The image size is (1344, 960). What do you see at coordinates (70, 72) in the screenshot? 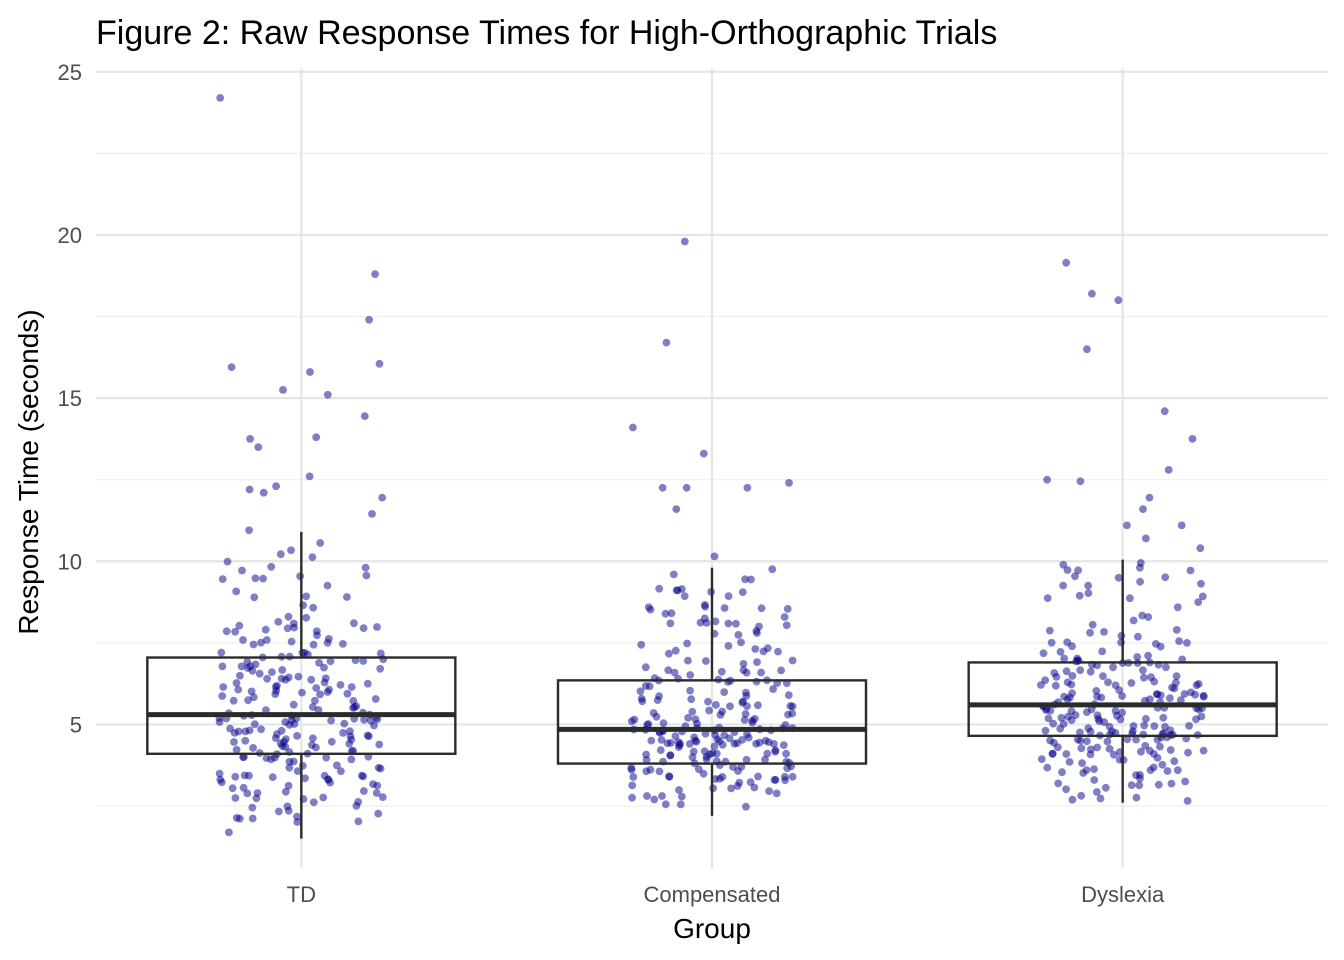
I see `y-tick-label: 25` at bounding box center [70, 72].